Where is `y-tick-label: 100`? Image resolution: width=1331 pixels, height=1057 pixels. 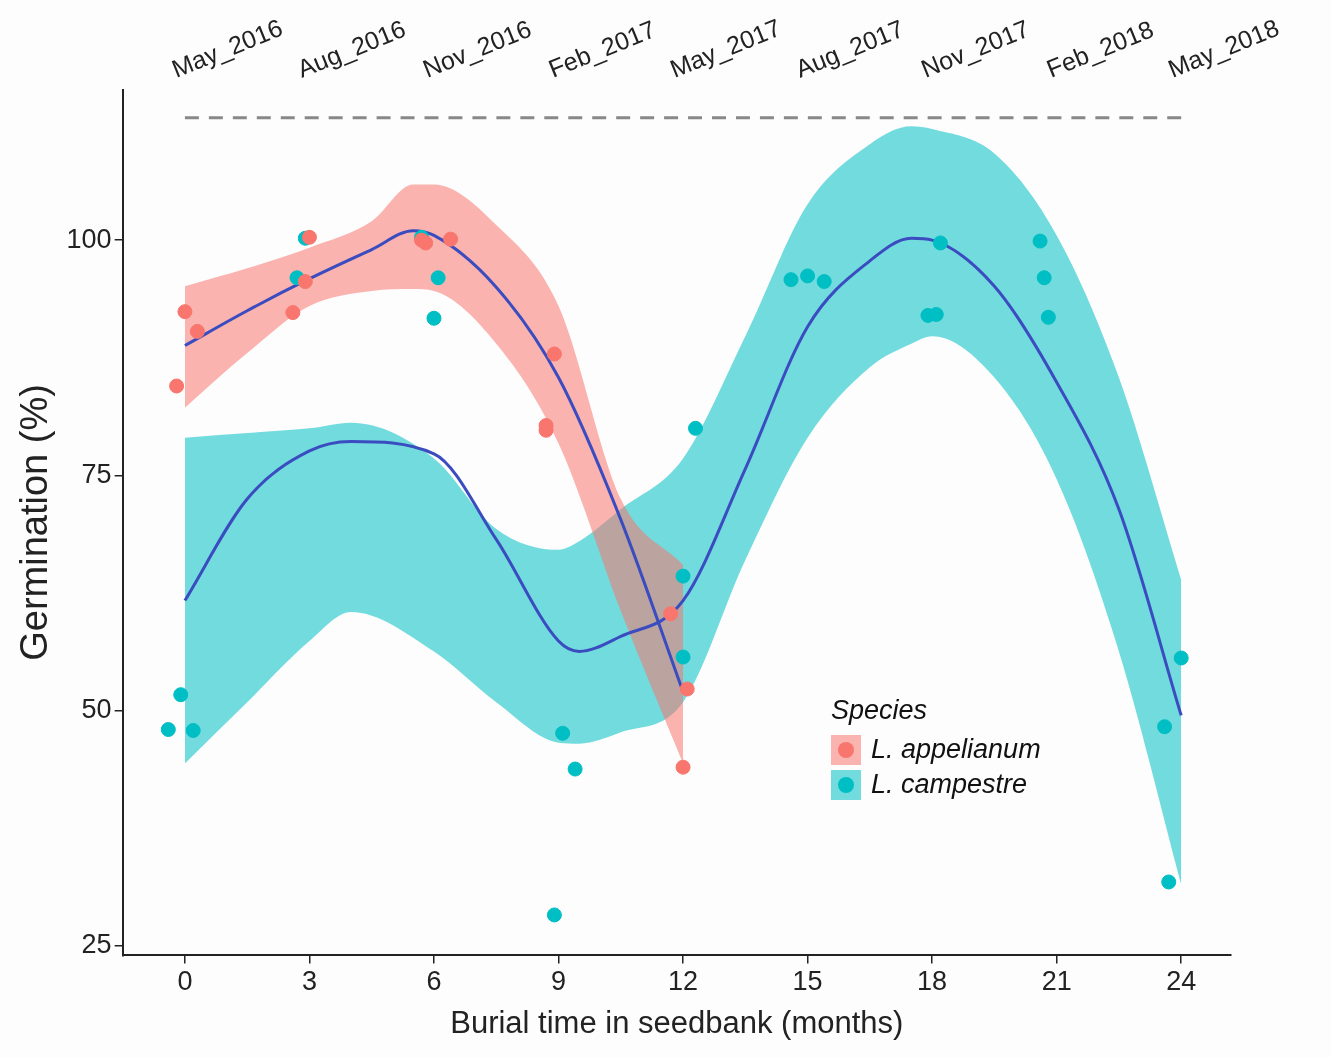
y-tick-label: 100 is located at coordinates (89, 238).